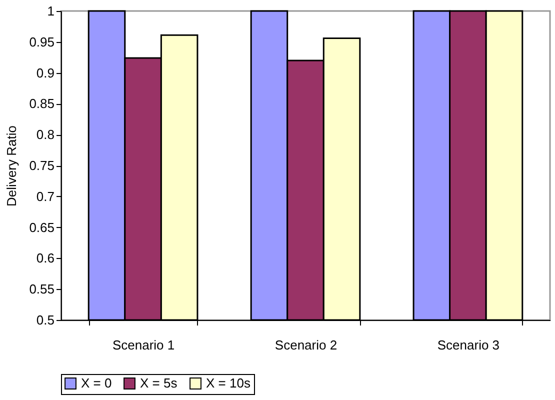 This screenshot has height=400, width=555. I want to click on y-tick-label: 0.55, so click(41, 289).